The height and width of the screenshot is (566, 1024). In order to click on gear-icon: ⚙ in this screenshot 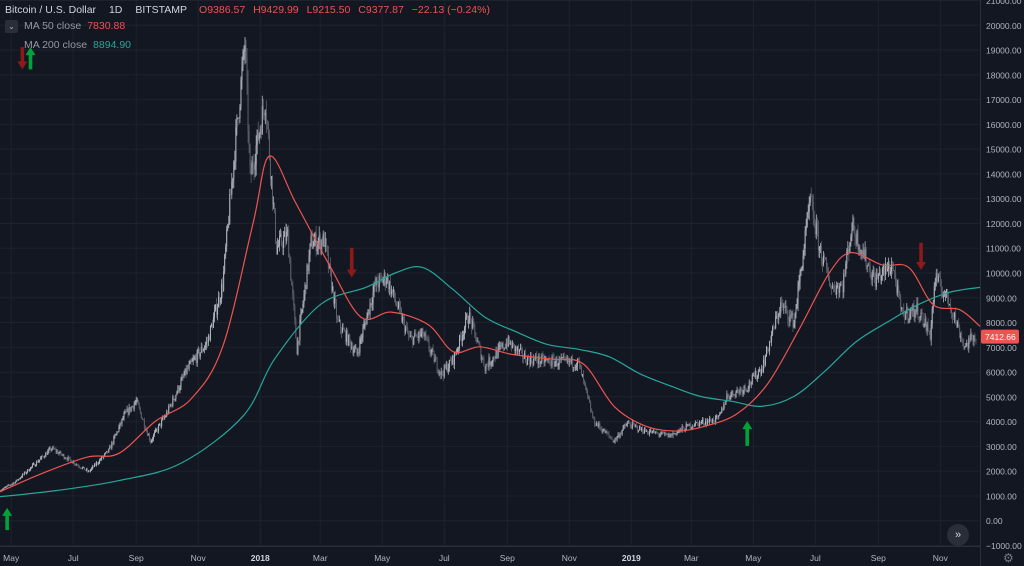, I will do `click(1008, 558)`.